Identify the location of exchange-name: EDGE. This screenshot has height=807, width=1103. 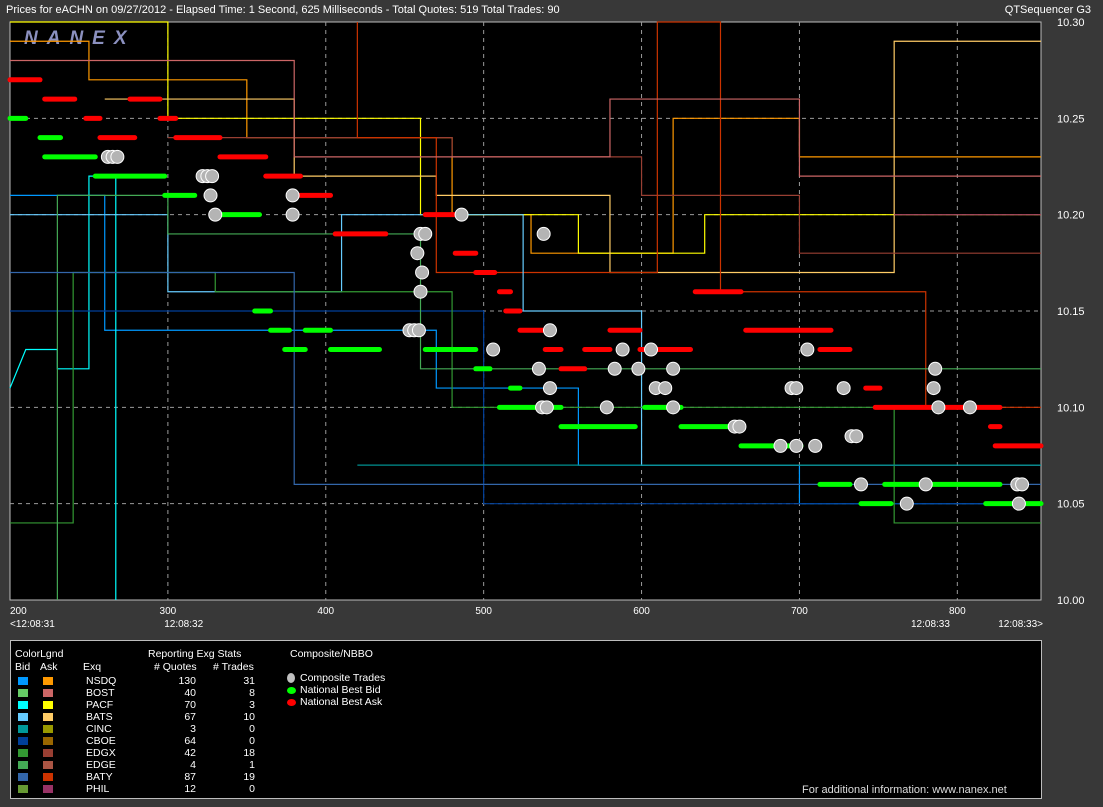
(101, 765).